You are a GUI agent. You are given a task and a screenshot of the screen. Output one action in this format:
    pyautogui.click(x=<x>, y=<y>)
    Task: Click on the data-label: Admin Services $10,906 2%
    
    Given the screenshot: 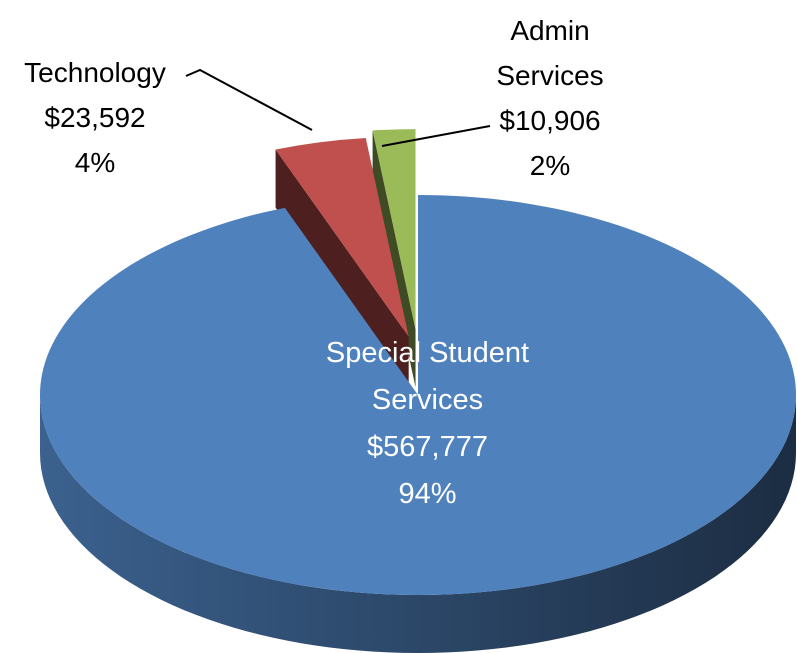 What is the action you would take?
    pyautogui.click(x=550, y=98)
    